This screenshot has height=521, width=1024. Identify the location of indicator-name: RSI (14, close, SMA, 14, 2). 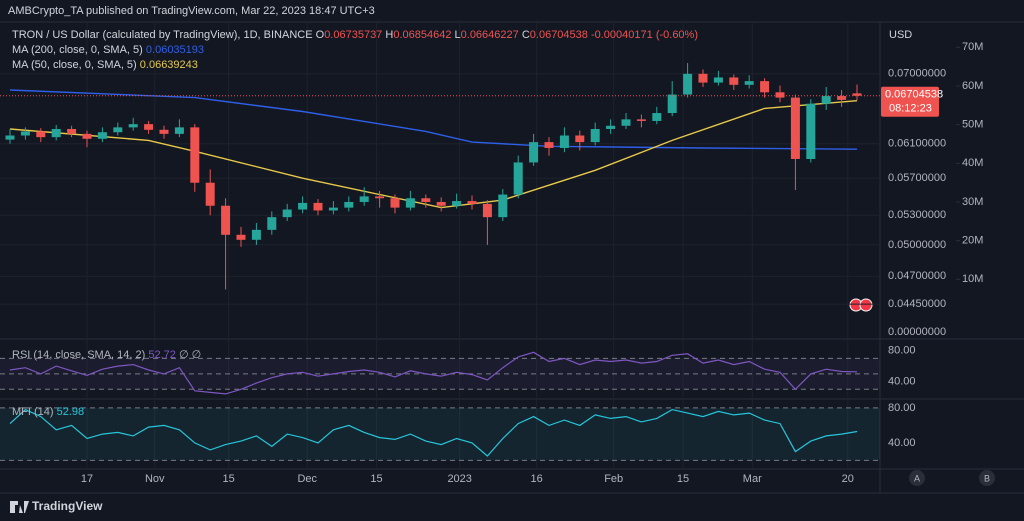
(78, 355).